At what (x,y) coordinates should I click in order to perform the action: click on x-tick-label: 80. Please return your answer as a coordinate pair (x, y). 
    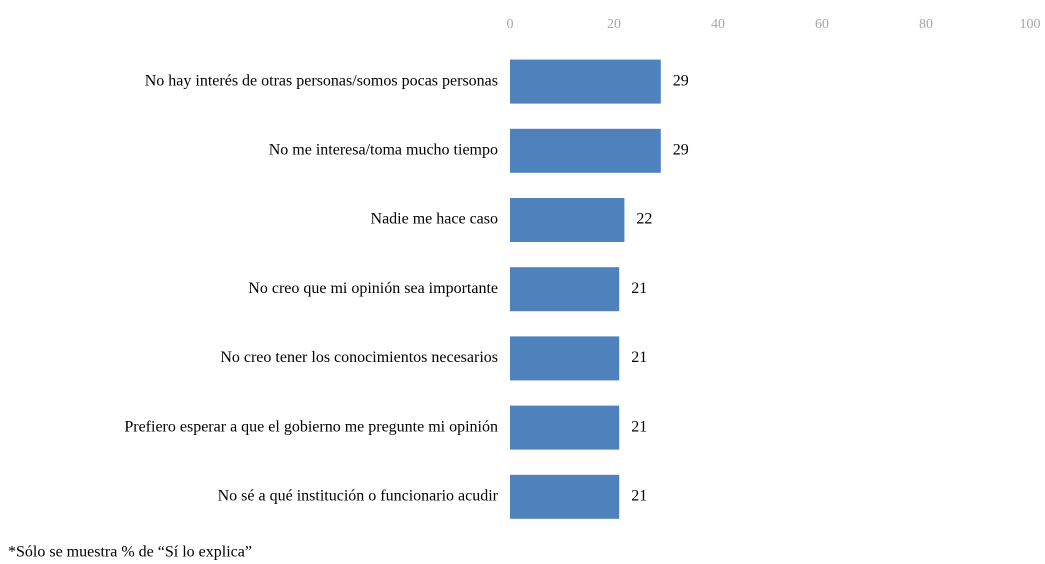
    Looking at the image, I should click on (926, 24).